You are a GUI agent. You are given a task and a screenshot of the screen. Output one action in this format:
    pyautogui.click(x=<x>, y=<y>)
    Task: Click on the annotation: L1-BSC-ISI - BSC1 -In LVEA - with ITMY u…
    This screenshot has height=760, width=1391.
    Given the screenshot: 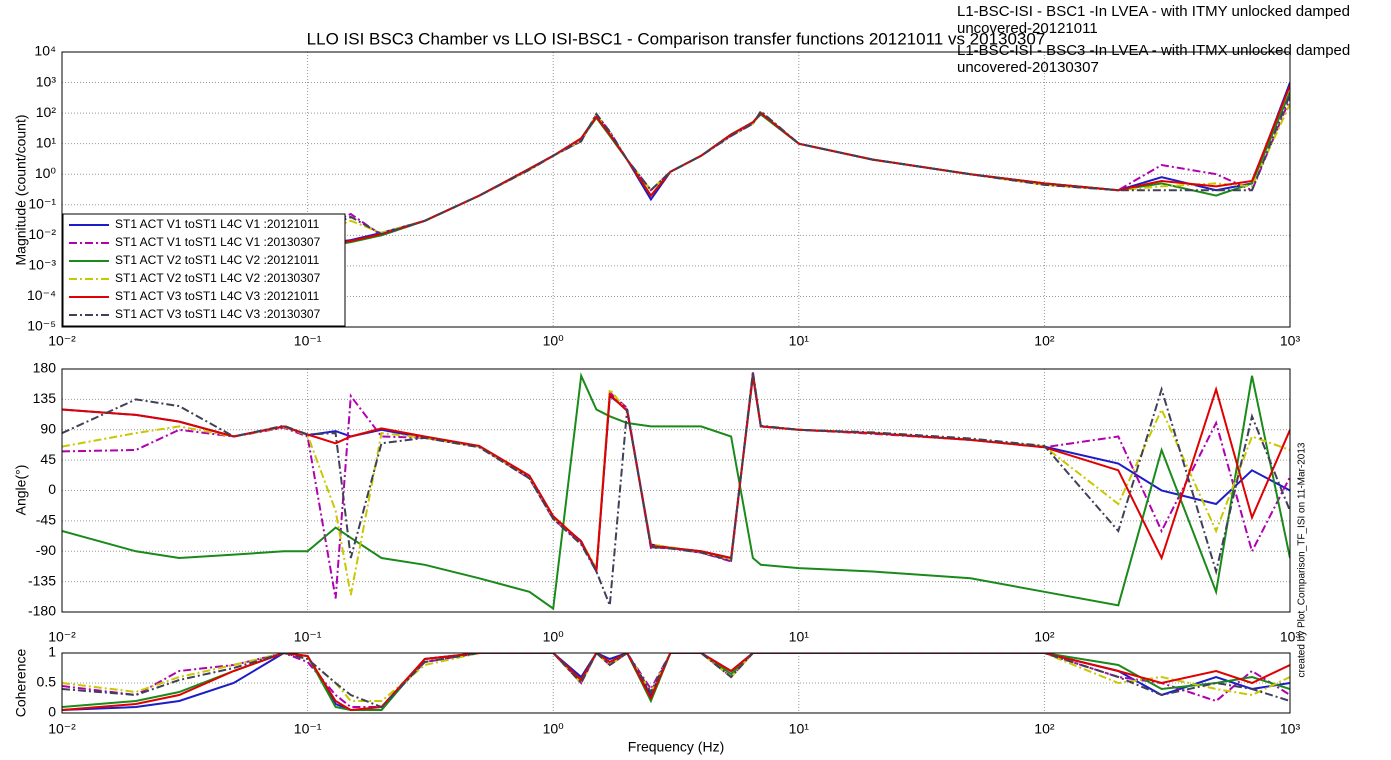 What is the action you would take?
    pyautogui.click(x=1153, y=20)
    